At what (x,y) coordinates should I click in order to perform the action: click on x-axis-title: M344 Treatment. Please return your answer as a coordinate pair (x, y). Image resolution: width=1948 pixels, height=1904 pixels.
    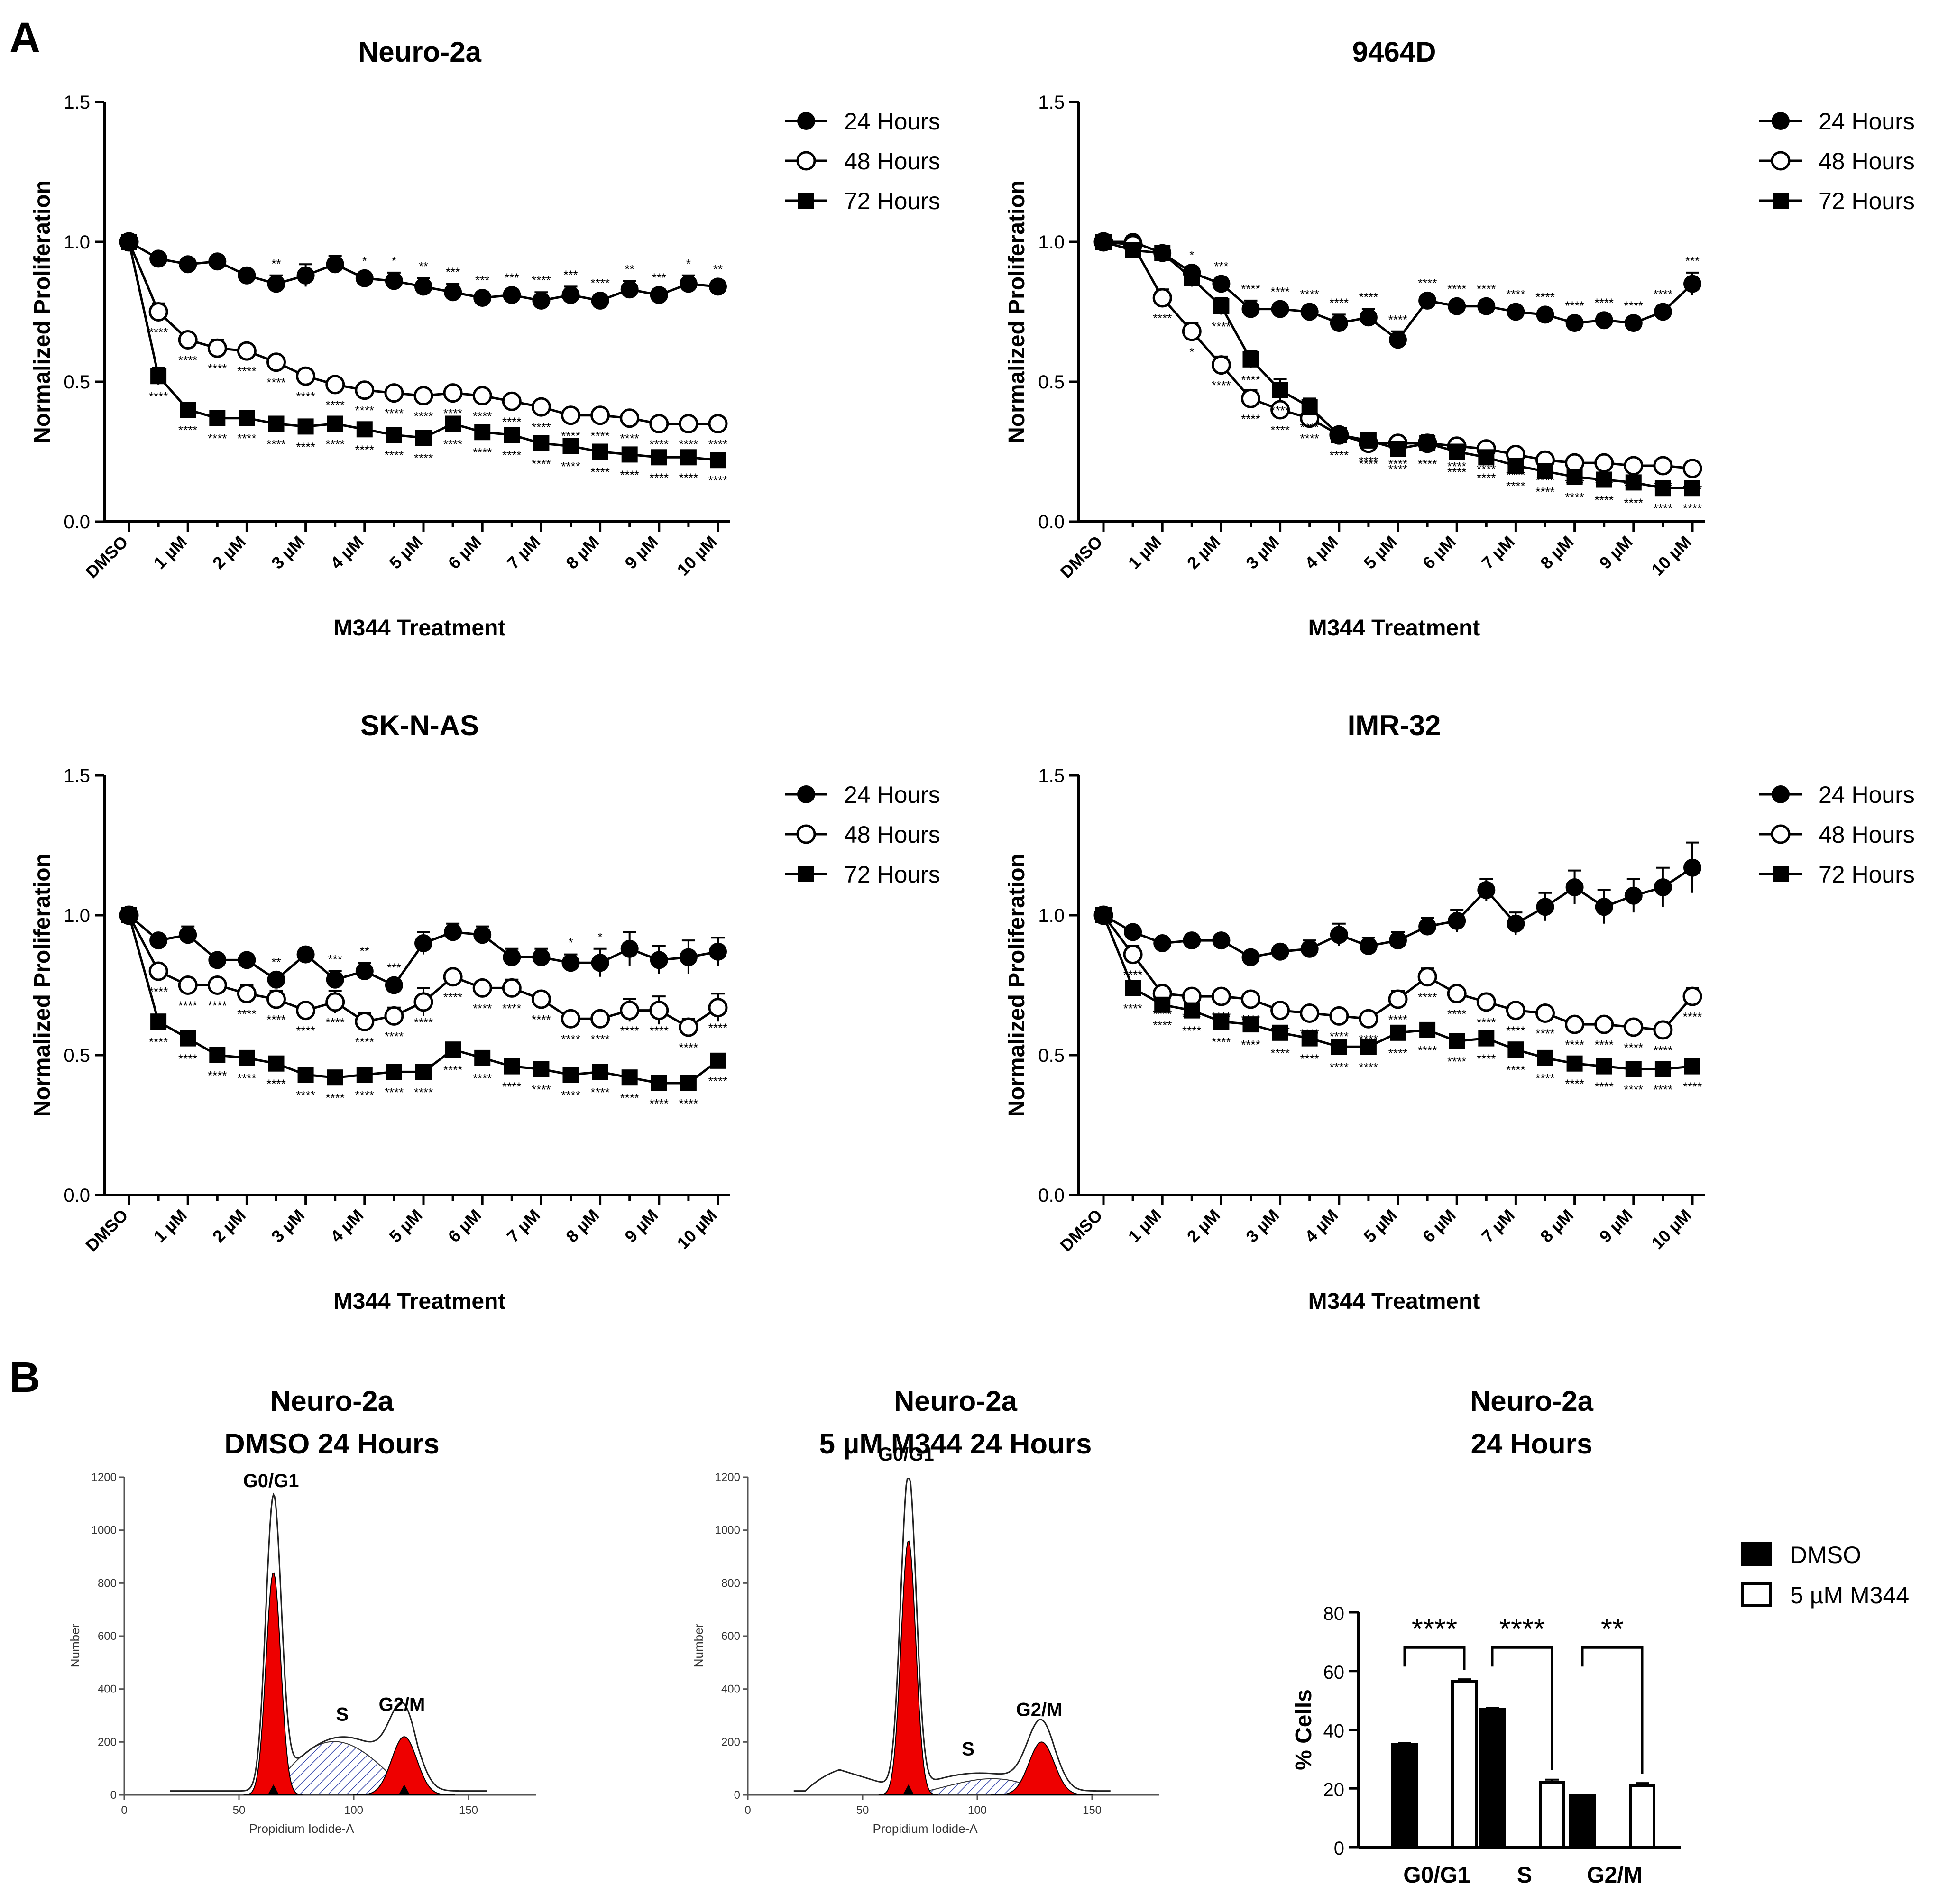
    Looking at the image, I should click on (1394, 628).